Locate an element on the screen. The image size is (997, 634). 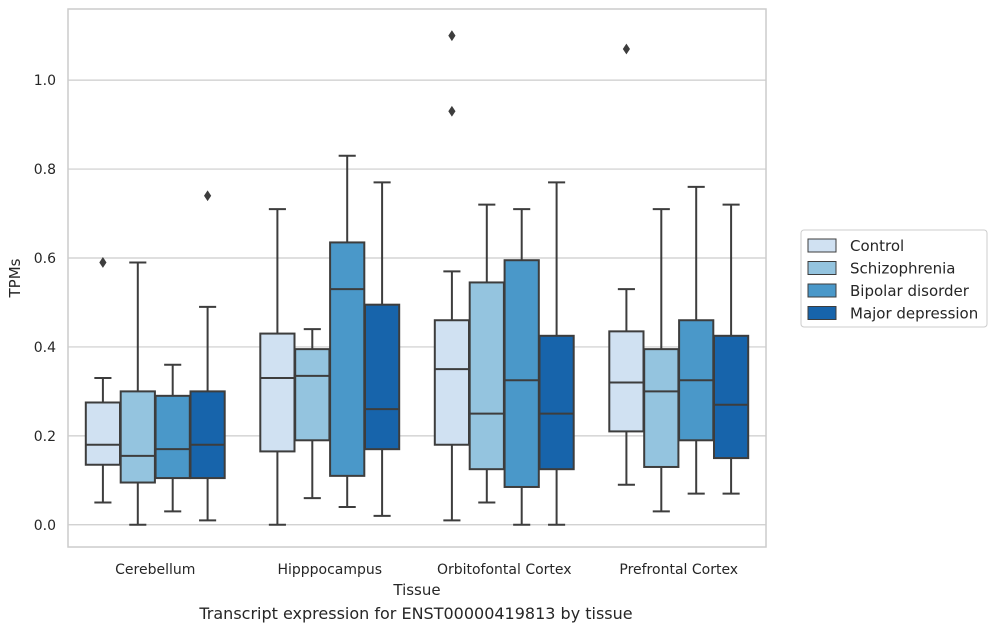
y-axis-label: TPMs is located at coordinates (15, 278).